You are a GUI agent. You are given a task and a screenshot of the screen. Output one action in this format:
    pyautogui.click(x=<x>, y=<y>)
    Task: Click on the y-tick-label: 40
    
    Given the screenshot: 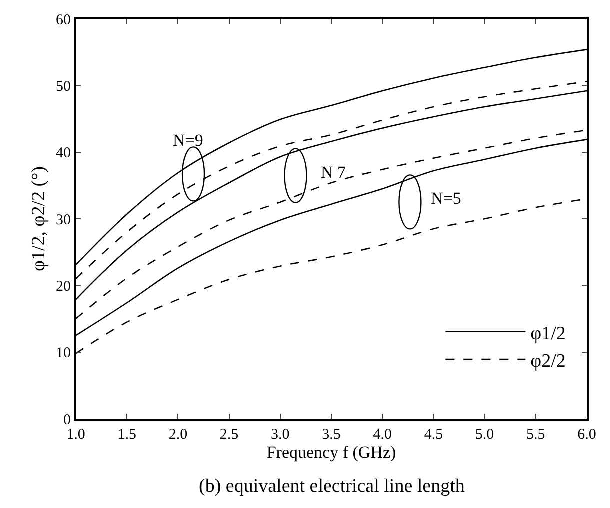 What is the action you would take?
    pyautogui.click(x=63, y=154)
    